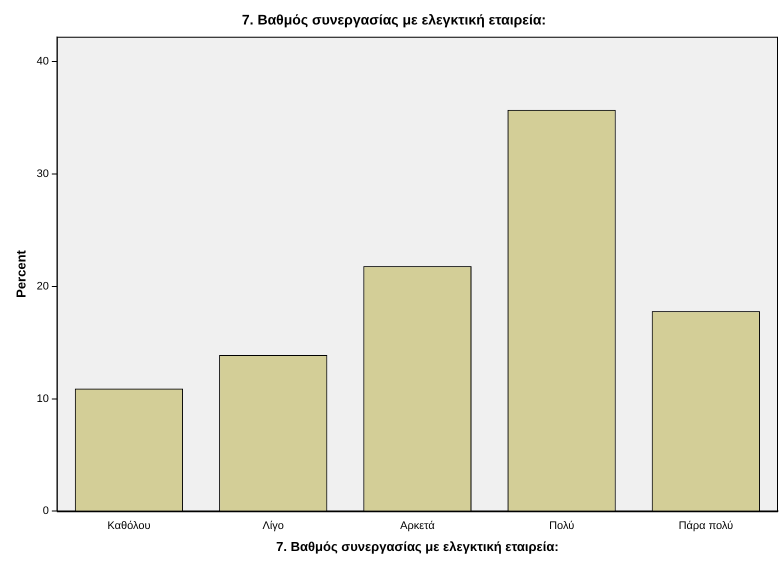 This screenshot has width=780, height=563. Describe the element at coordinates (706, 526) in the screenshot. I see `x-tick-label: Πάρα πολύ` at that location.